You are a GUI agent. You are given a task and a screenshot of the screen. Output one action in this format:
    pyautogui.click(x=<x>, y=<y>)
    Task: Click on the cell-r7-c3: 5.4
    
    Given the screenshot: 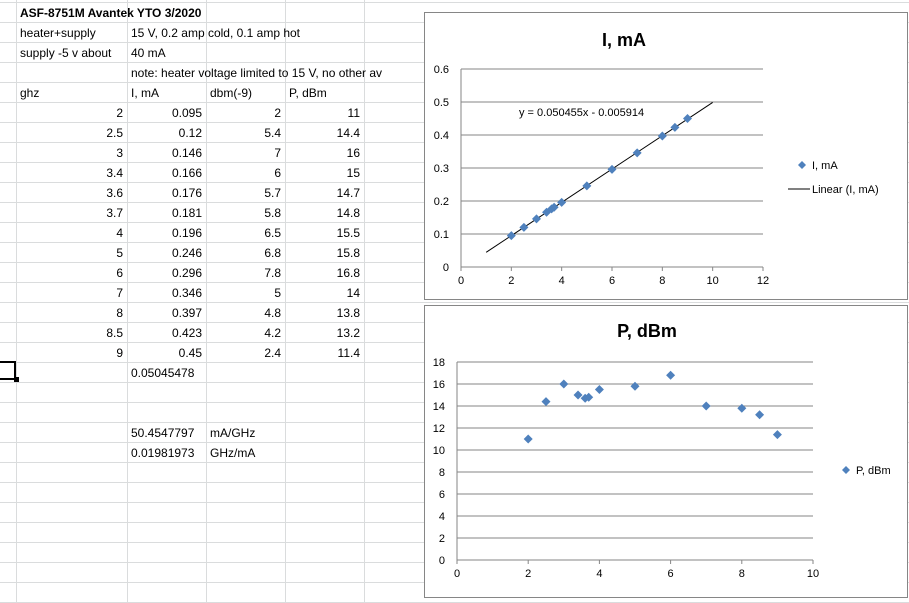 What is the action you would take?
    pyautogui.click(x=272, y=133)
    